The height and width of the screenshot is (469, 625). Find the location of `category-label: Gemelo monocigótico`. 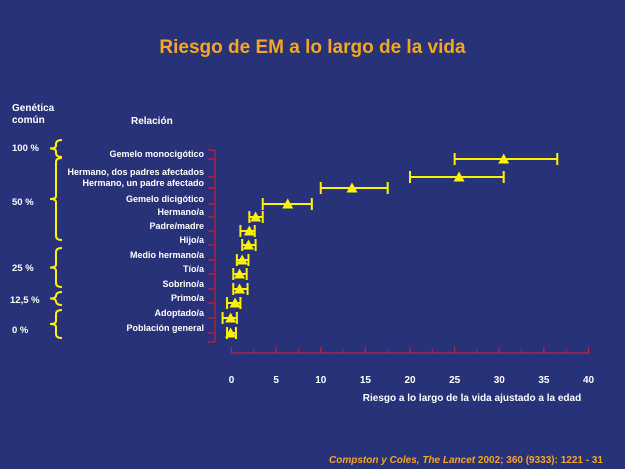

category-label: Gemelo monocigótico is located at coordinates (156, 154).